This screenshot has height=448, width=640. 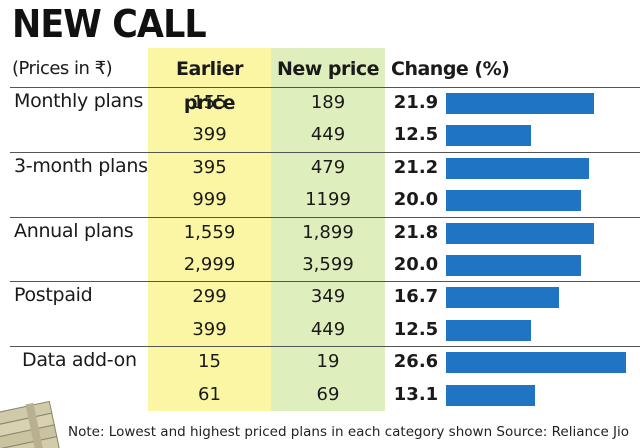 I want to click on earlier-price-value: 1,559, so click(x=209, y=232).